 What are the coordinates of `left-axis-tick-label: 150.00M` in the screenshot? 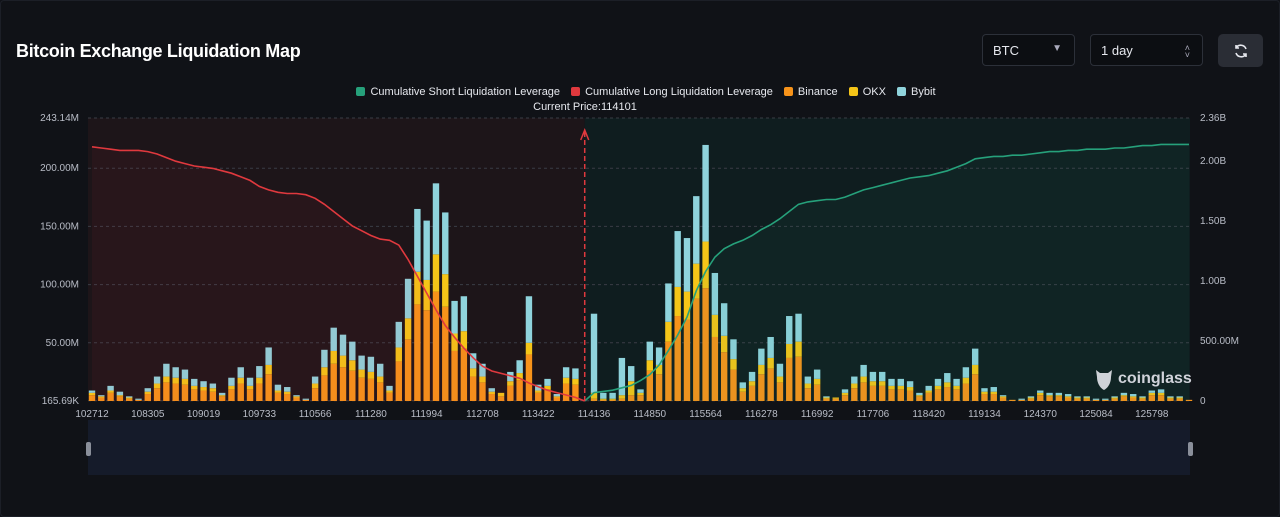 It's located at (59, 226).